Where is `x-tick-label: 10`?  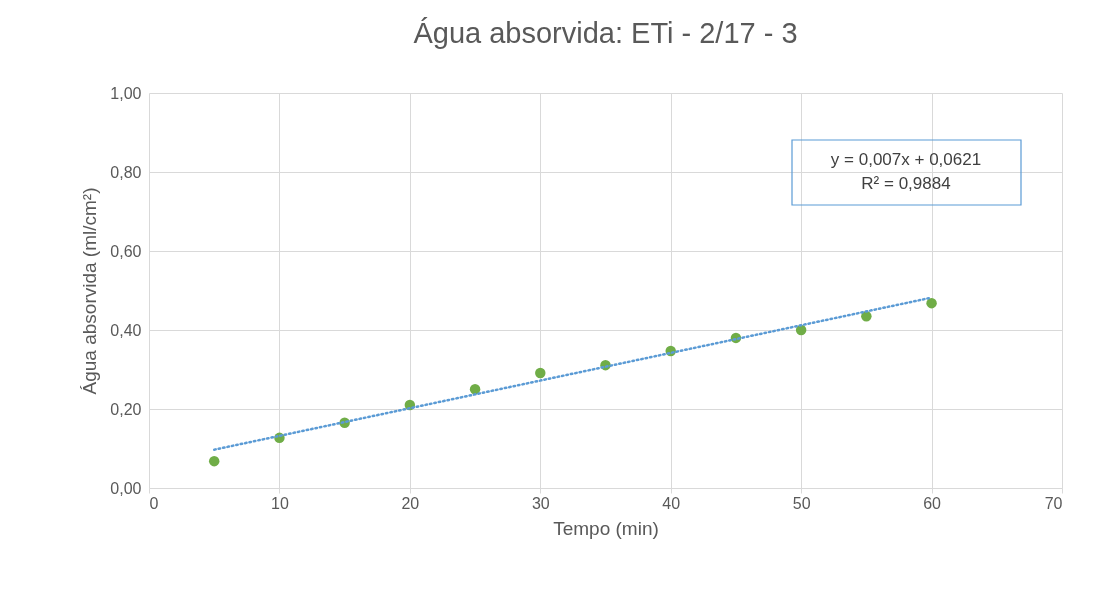
x-tick-label: 10 is located at coordinates (280, 503).